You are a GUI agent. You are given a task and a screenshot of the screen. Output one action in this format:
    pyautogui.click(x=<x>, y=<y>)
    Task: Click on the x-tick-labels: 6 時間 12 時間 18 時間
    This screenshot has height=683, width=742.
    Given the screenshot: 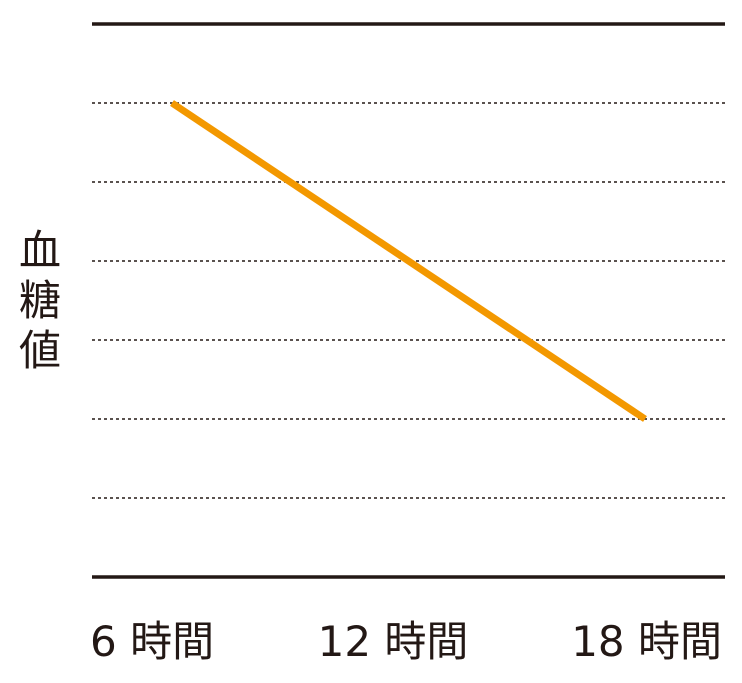 What is the action you would take?
    pyautogui.click(x=406, y=641)
    